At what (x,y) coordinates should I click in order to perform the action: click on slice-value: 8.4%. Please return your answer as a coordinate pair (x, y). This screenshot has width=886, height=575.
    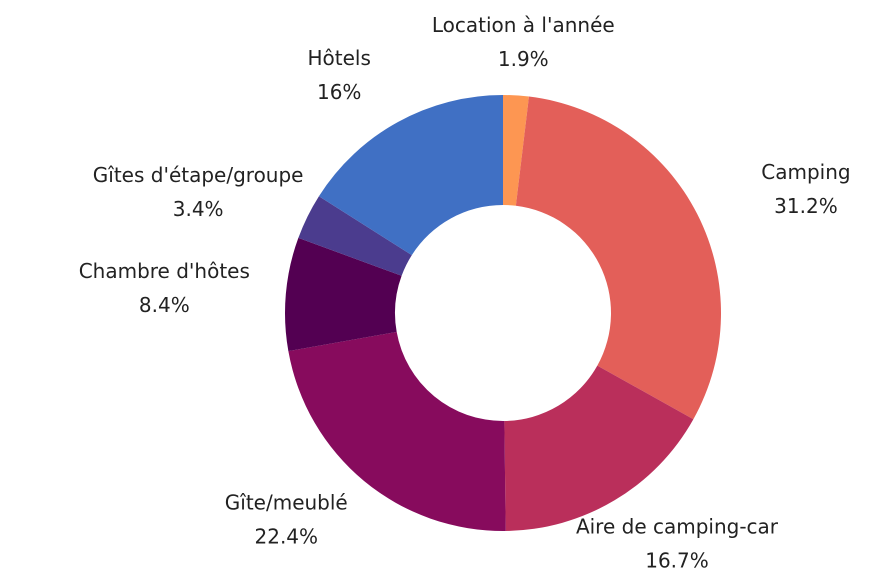
    Looking at the image, I should click on (164, 305).